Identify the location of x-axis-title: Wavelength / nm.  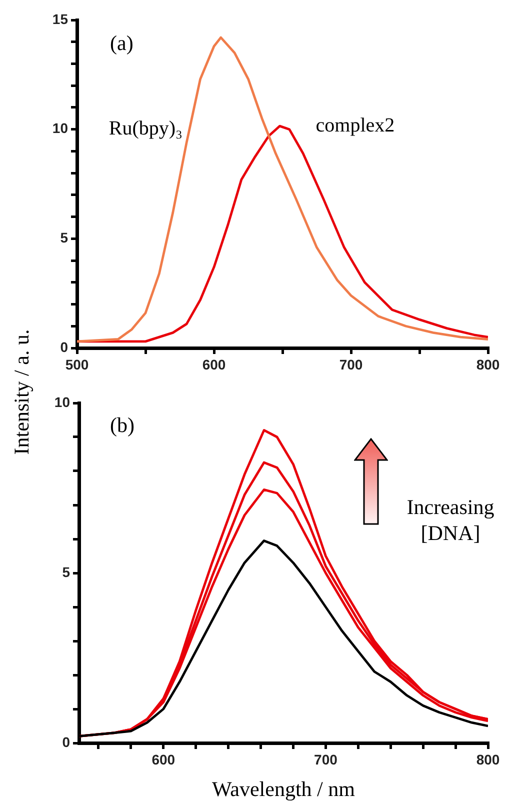
(283, 788).